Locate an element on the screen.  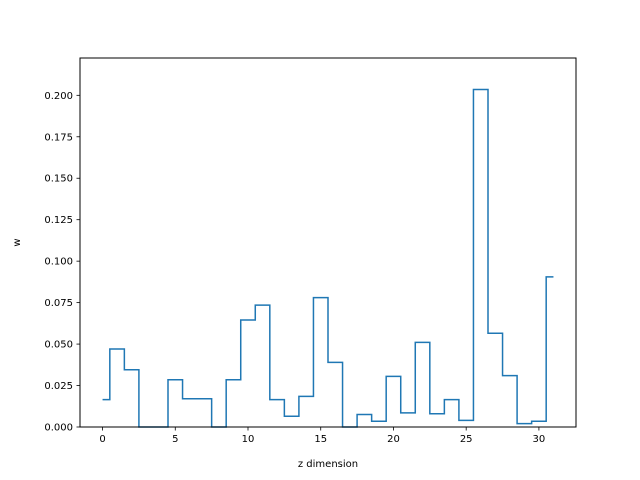
y-tick-label: 0.075 is located at coordinates (58, 303).